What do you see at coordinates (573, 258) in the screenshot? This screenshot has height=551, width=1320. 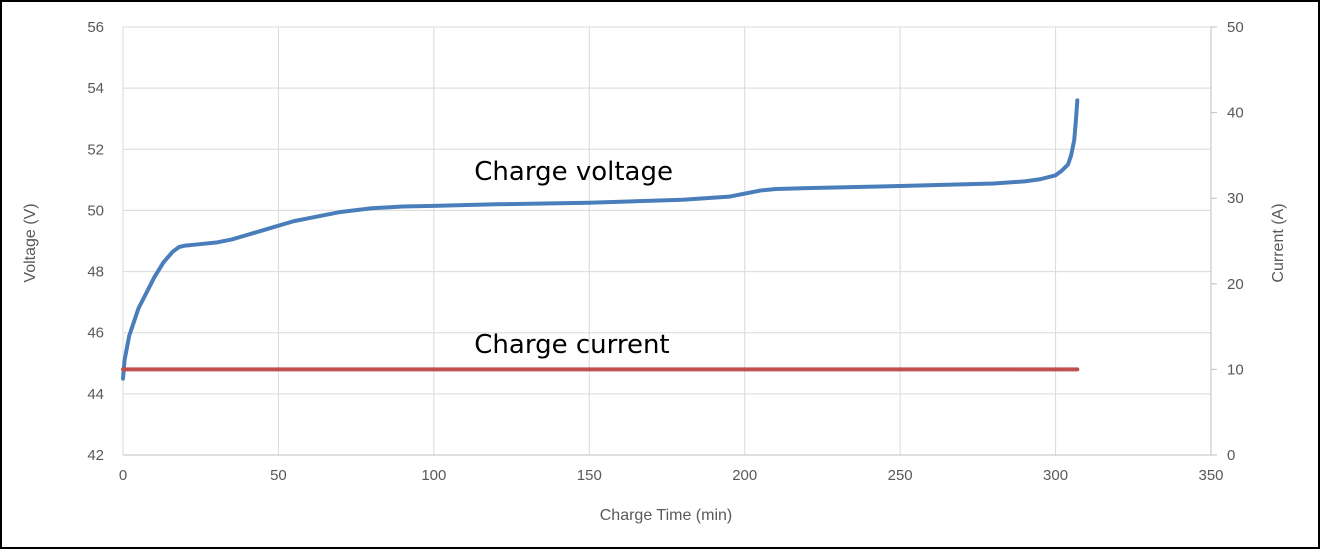 I see `annotations: Charge voltage Charge current` at bounding box center [573, 258].